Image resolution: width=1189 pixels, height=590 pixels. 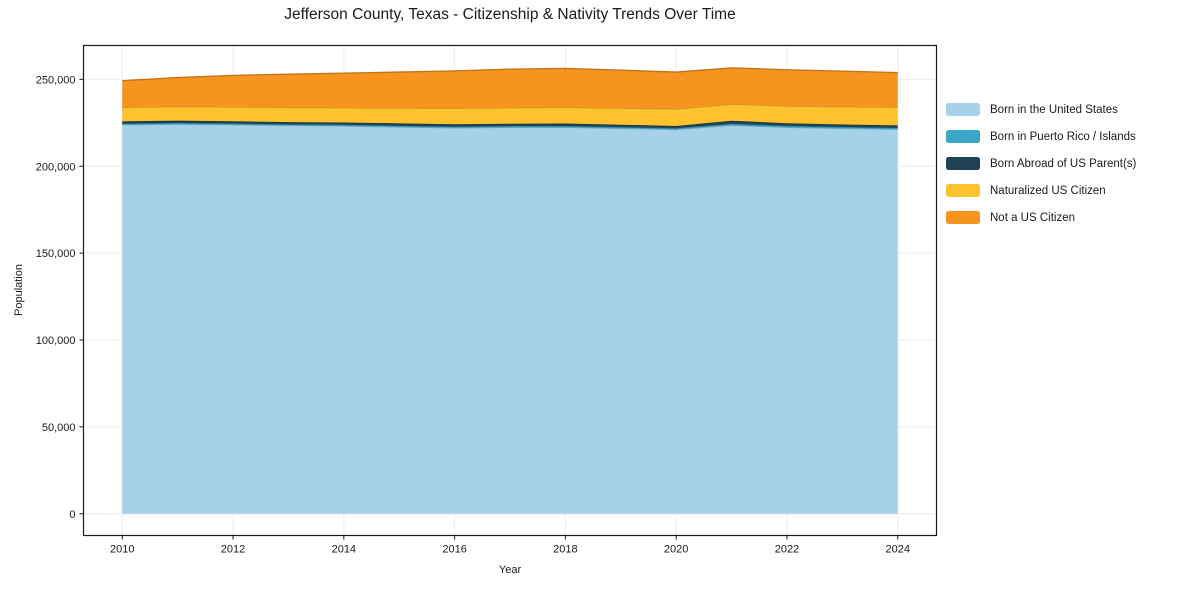 I want to click on legend-label: Born Abroad of US Parent(s), so click(x=1063, y=163).